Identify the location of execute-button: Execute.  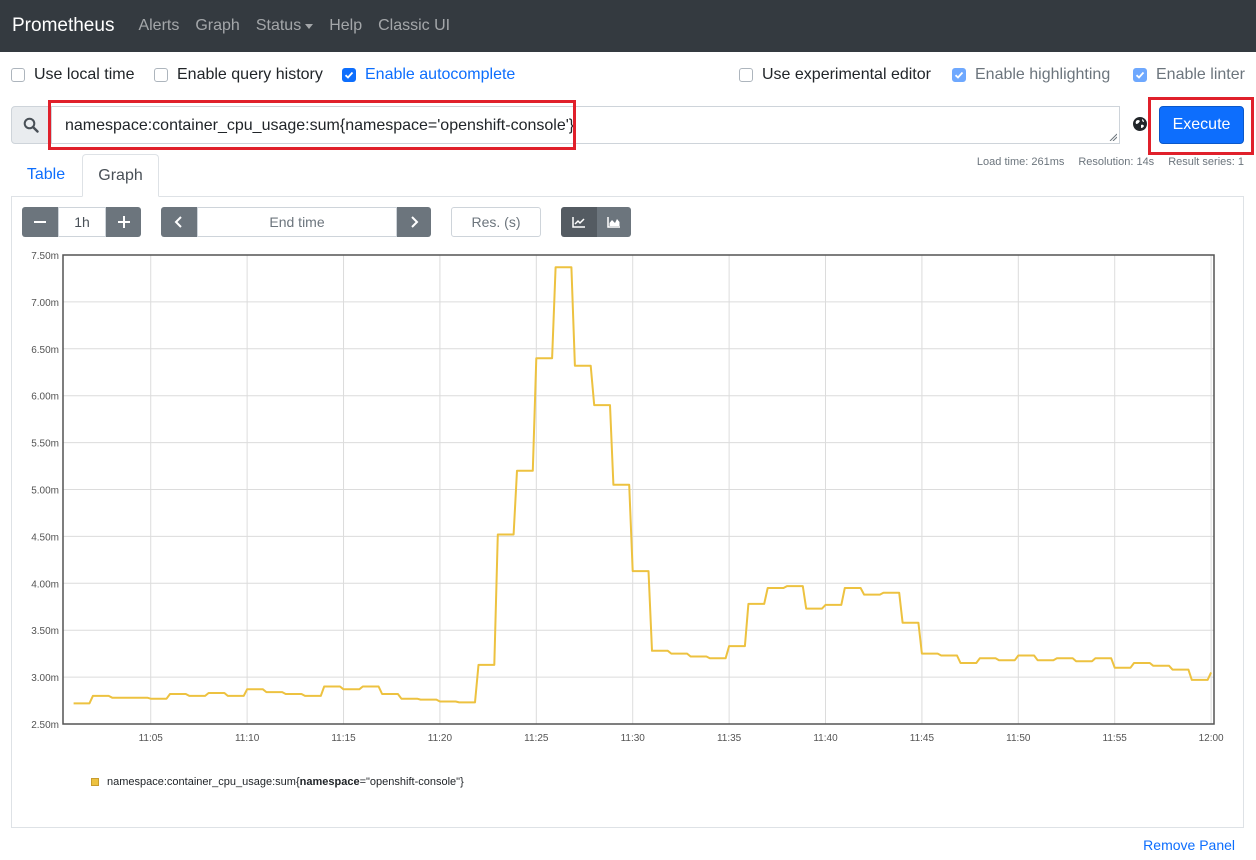
(1201, 125).